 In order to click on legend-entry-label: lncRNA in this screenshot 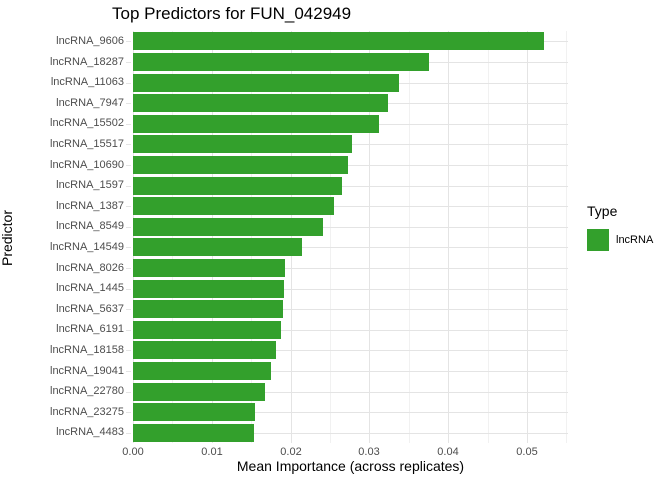, I will do `click(635, 240)`.